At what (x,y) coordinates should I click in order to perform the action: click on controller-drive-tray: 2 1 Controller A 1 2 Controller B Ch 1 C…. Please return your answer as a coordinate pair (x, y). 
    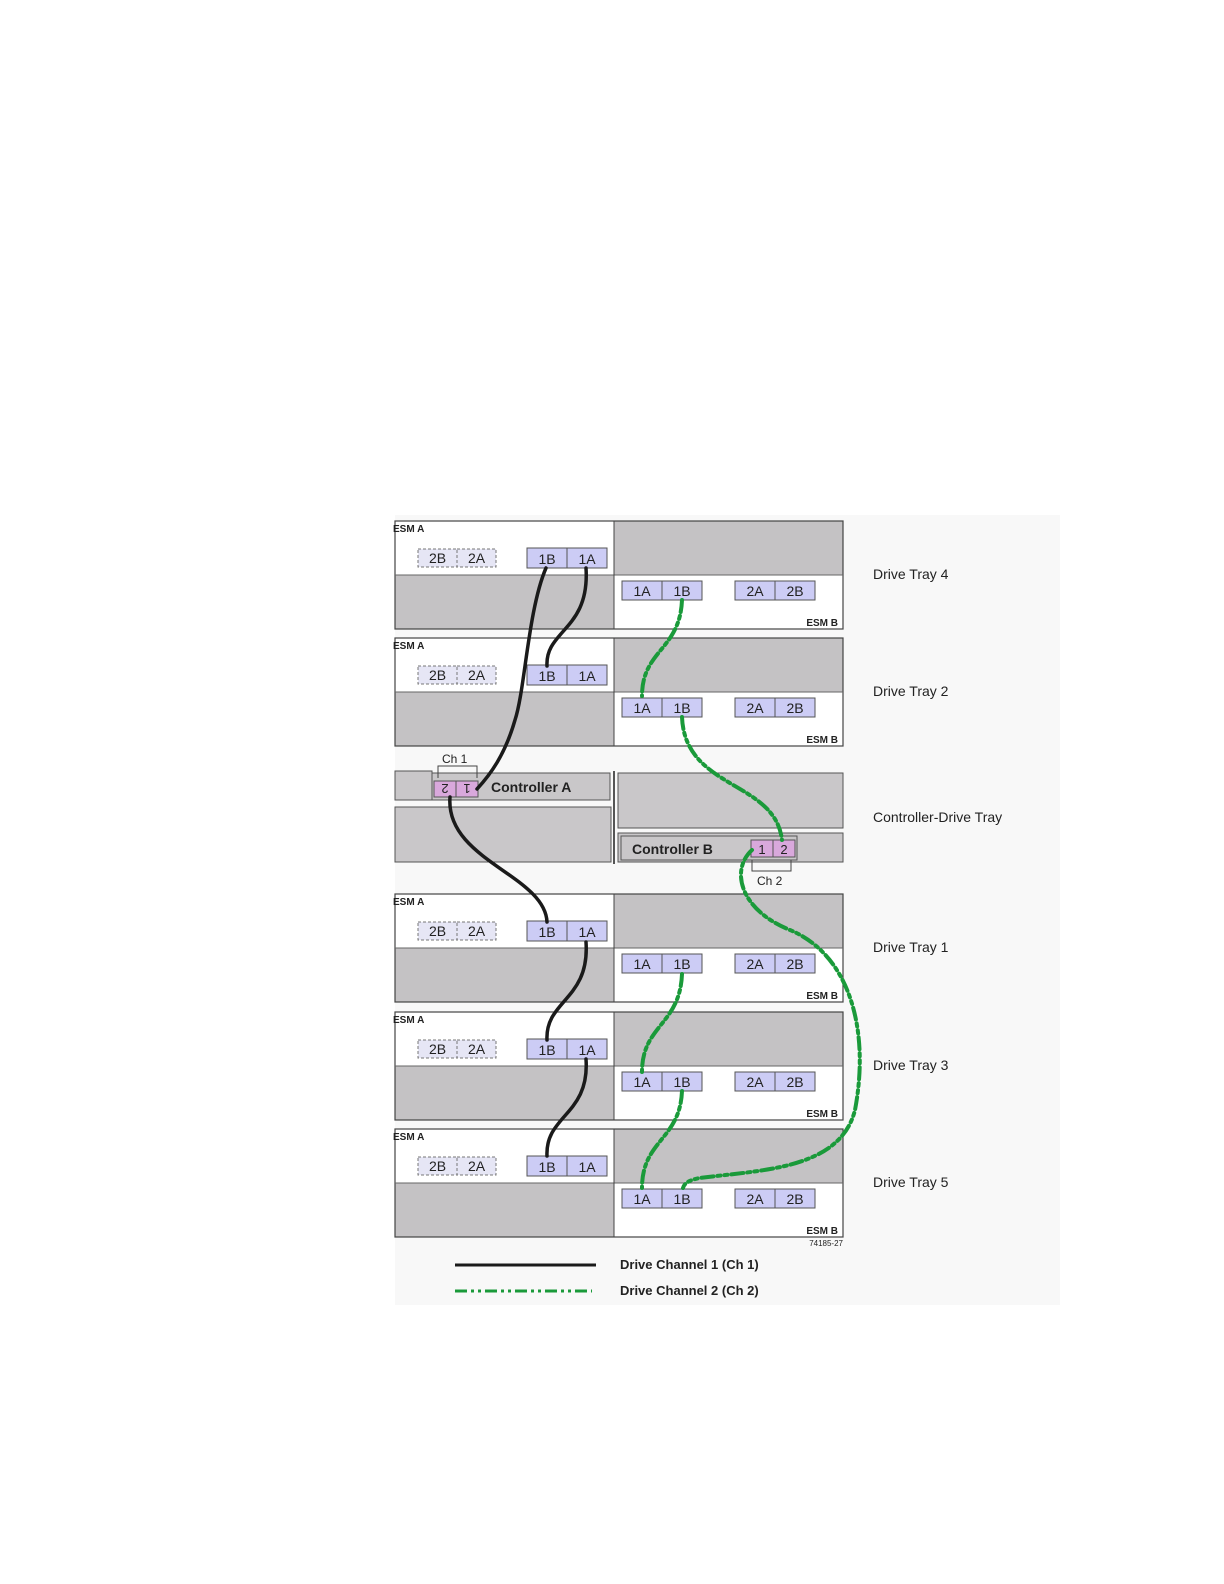
    Looking at the image, I should click on (619, 820).